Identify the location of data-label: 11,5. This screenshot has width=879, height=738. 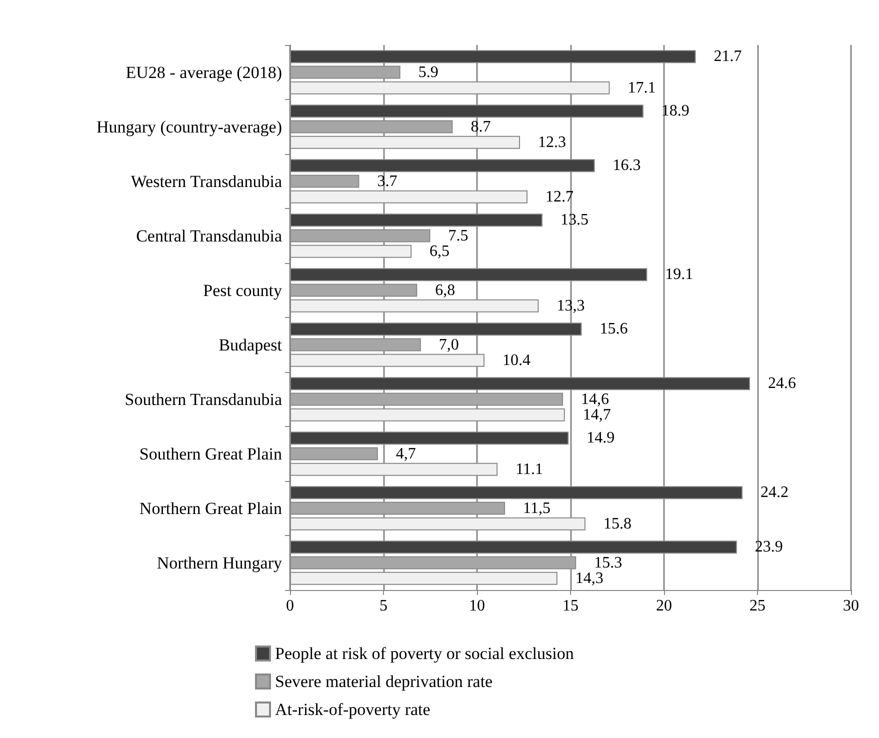
(536, 508).